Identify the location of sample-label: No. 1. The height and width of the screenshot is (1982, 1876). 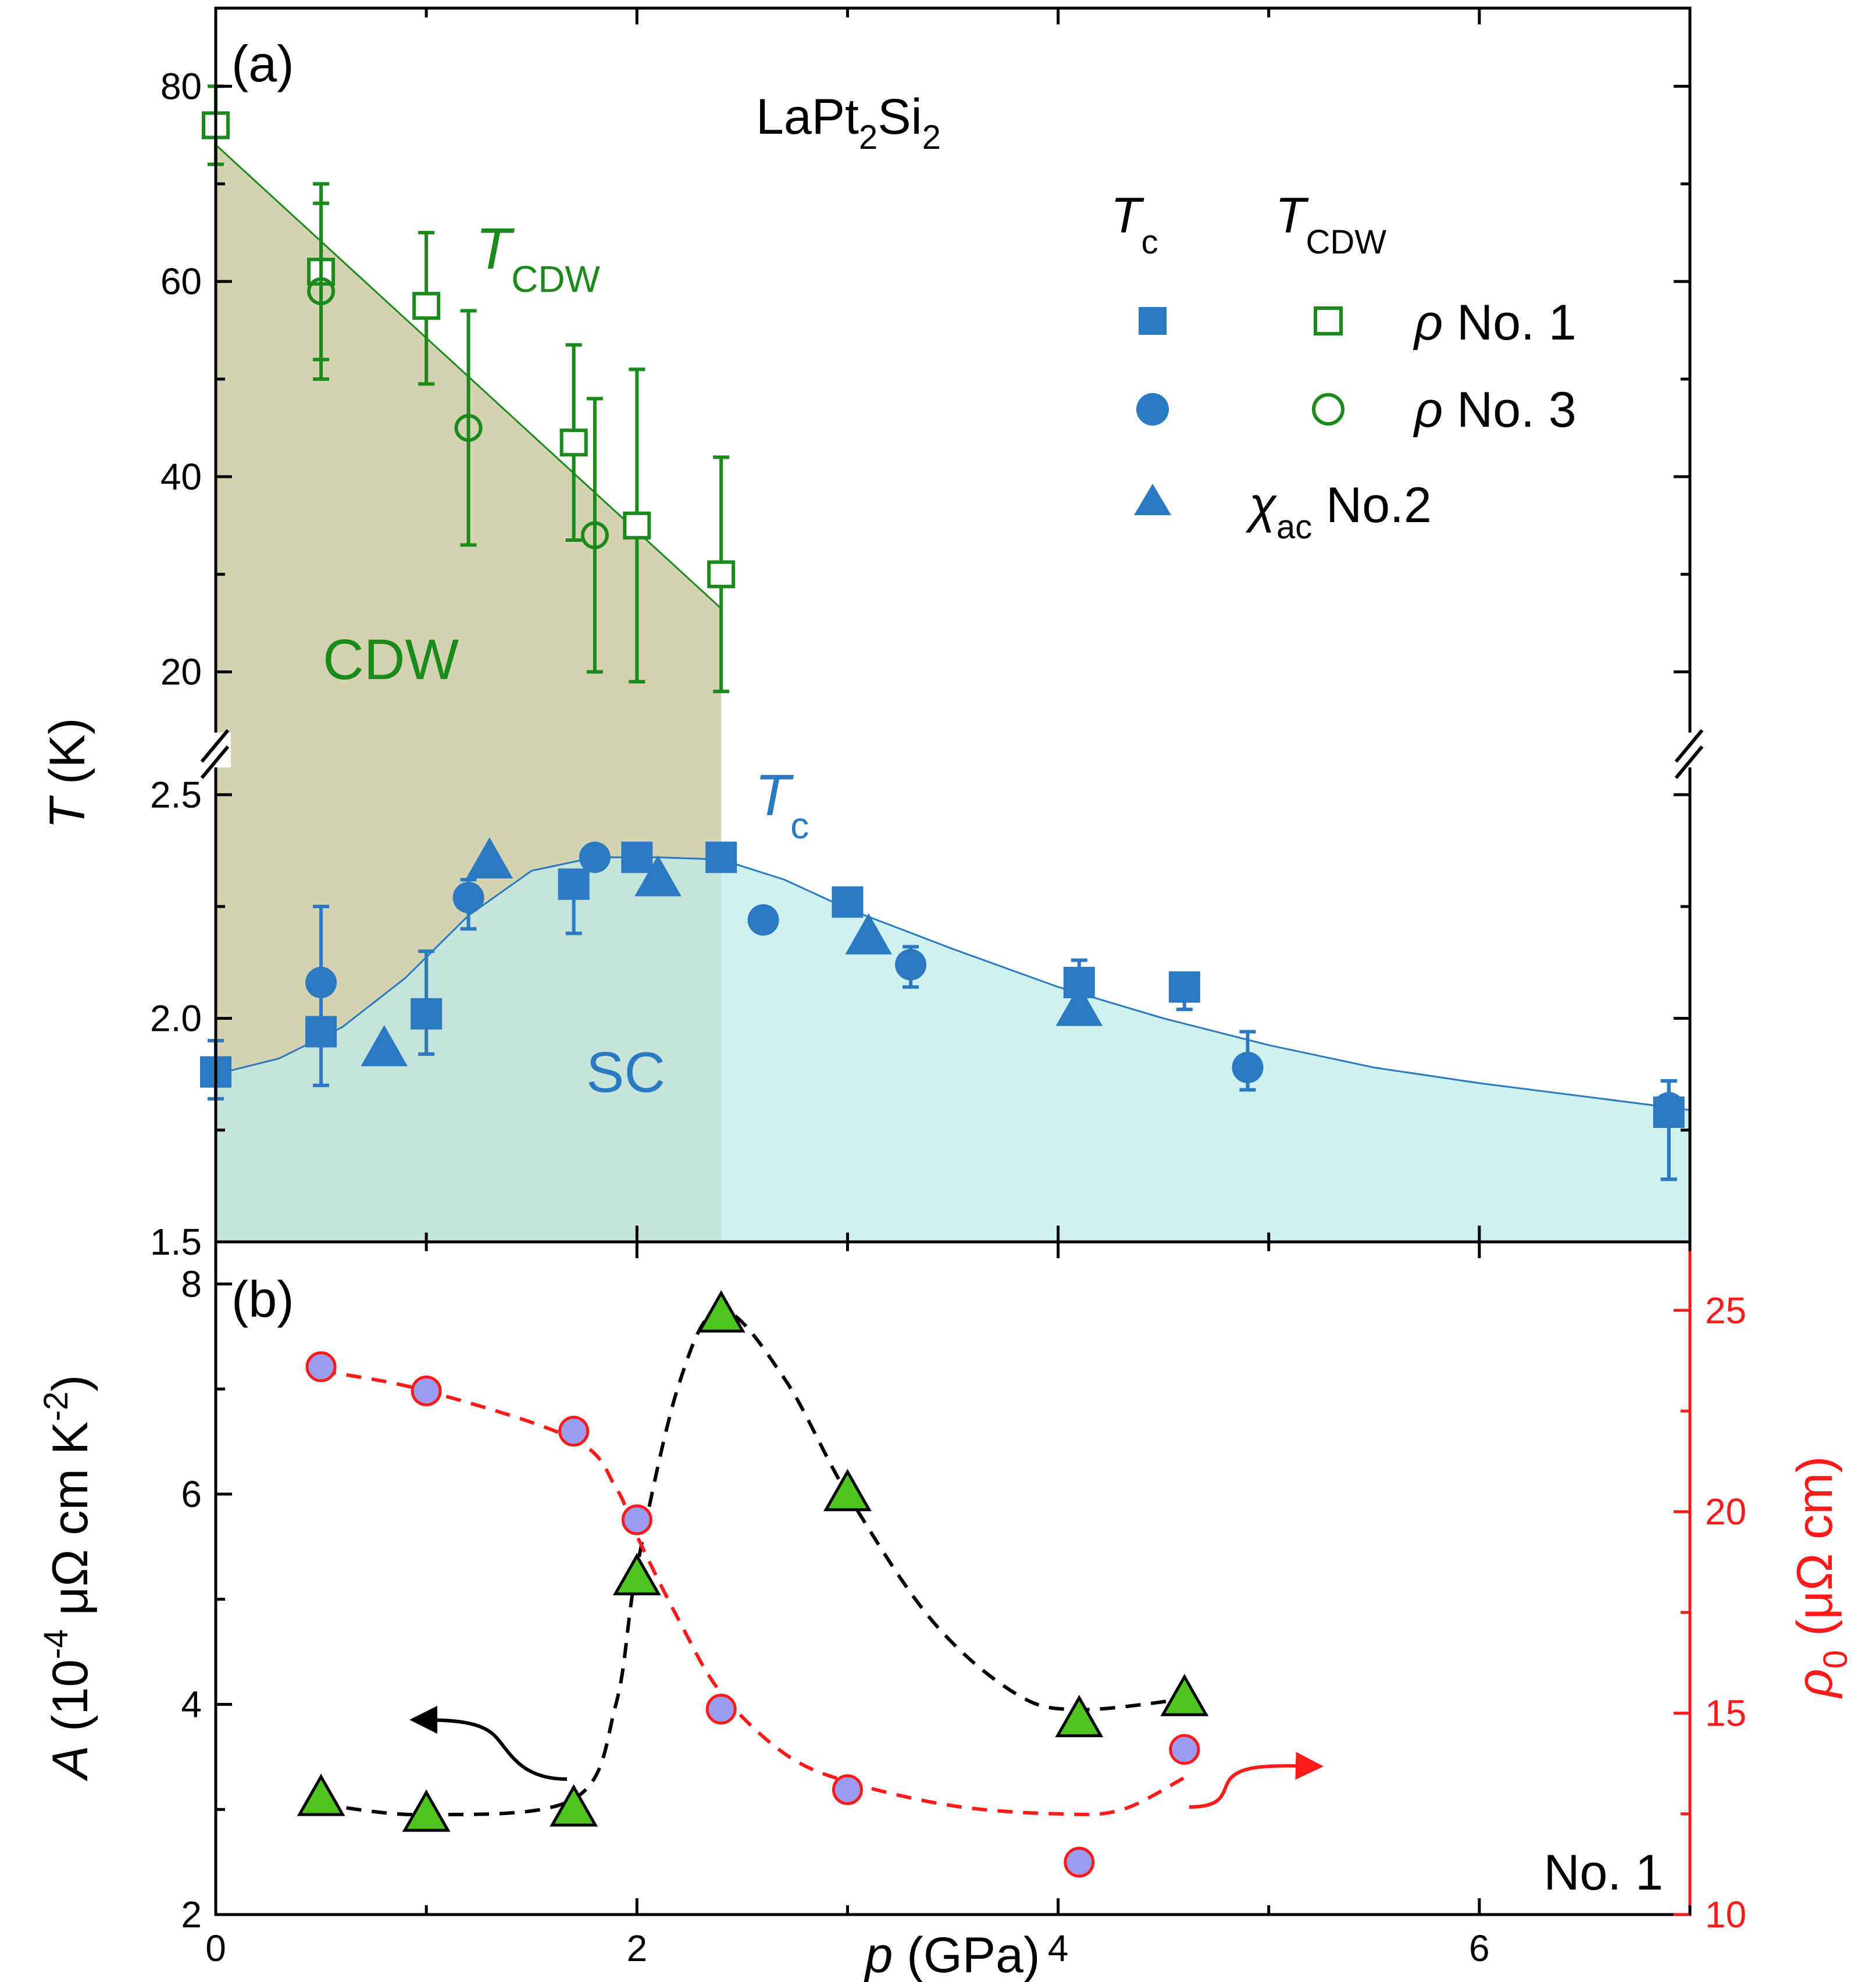
(1603, 1873).